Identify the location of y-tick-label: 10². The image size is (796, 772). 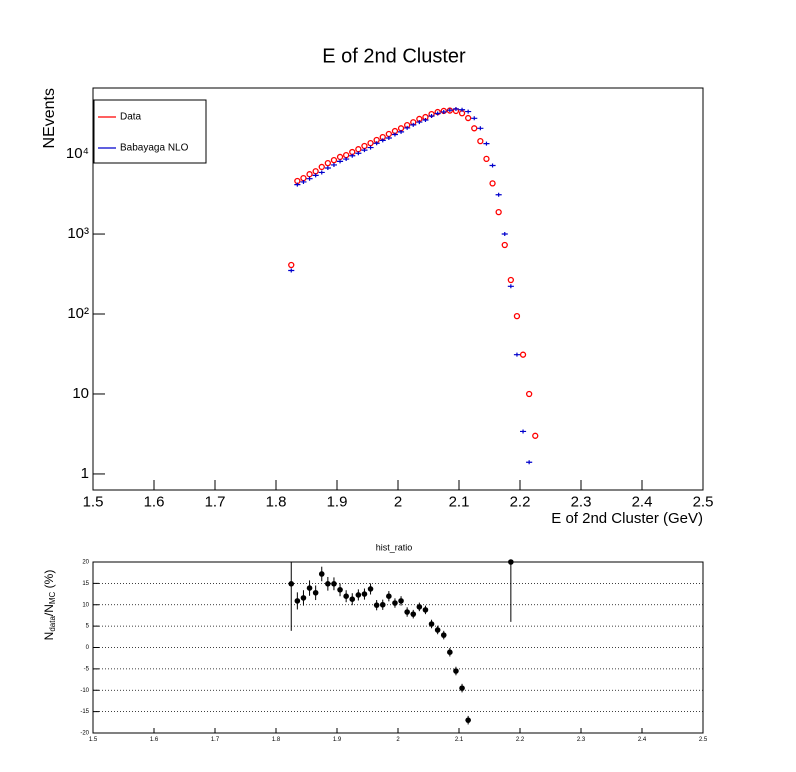
(78, 313).